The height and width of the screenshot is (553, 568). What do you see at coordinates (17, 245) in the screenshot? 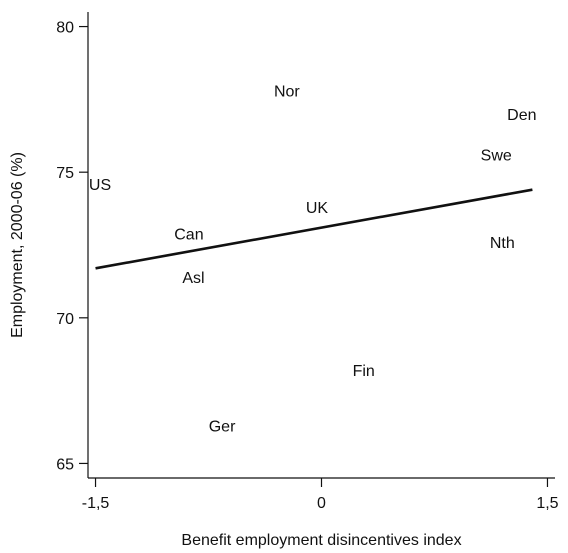
I see `y-axis-title: Employment, 2000-06 (%)` at bounding box center [17, 245].